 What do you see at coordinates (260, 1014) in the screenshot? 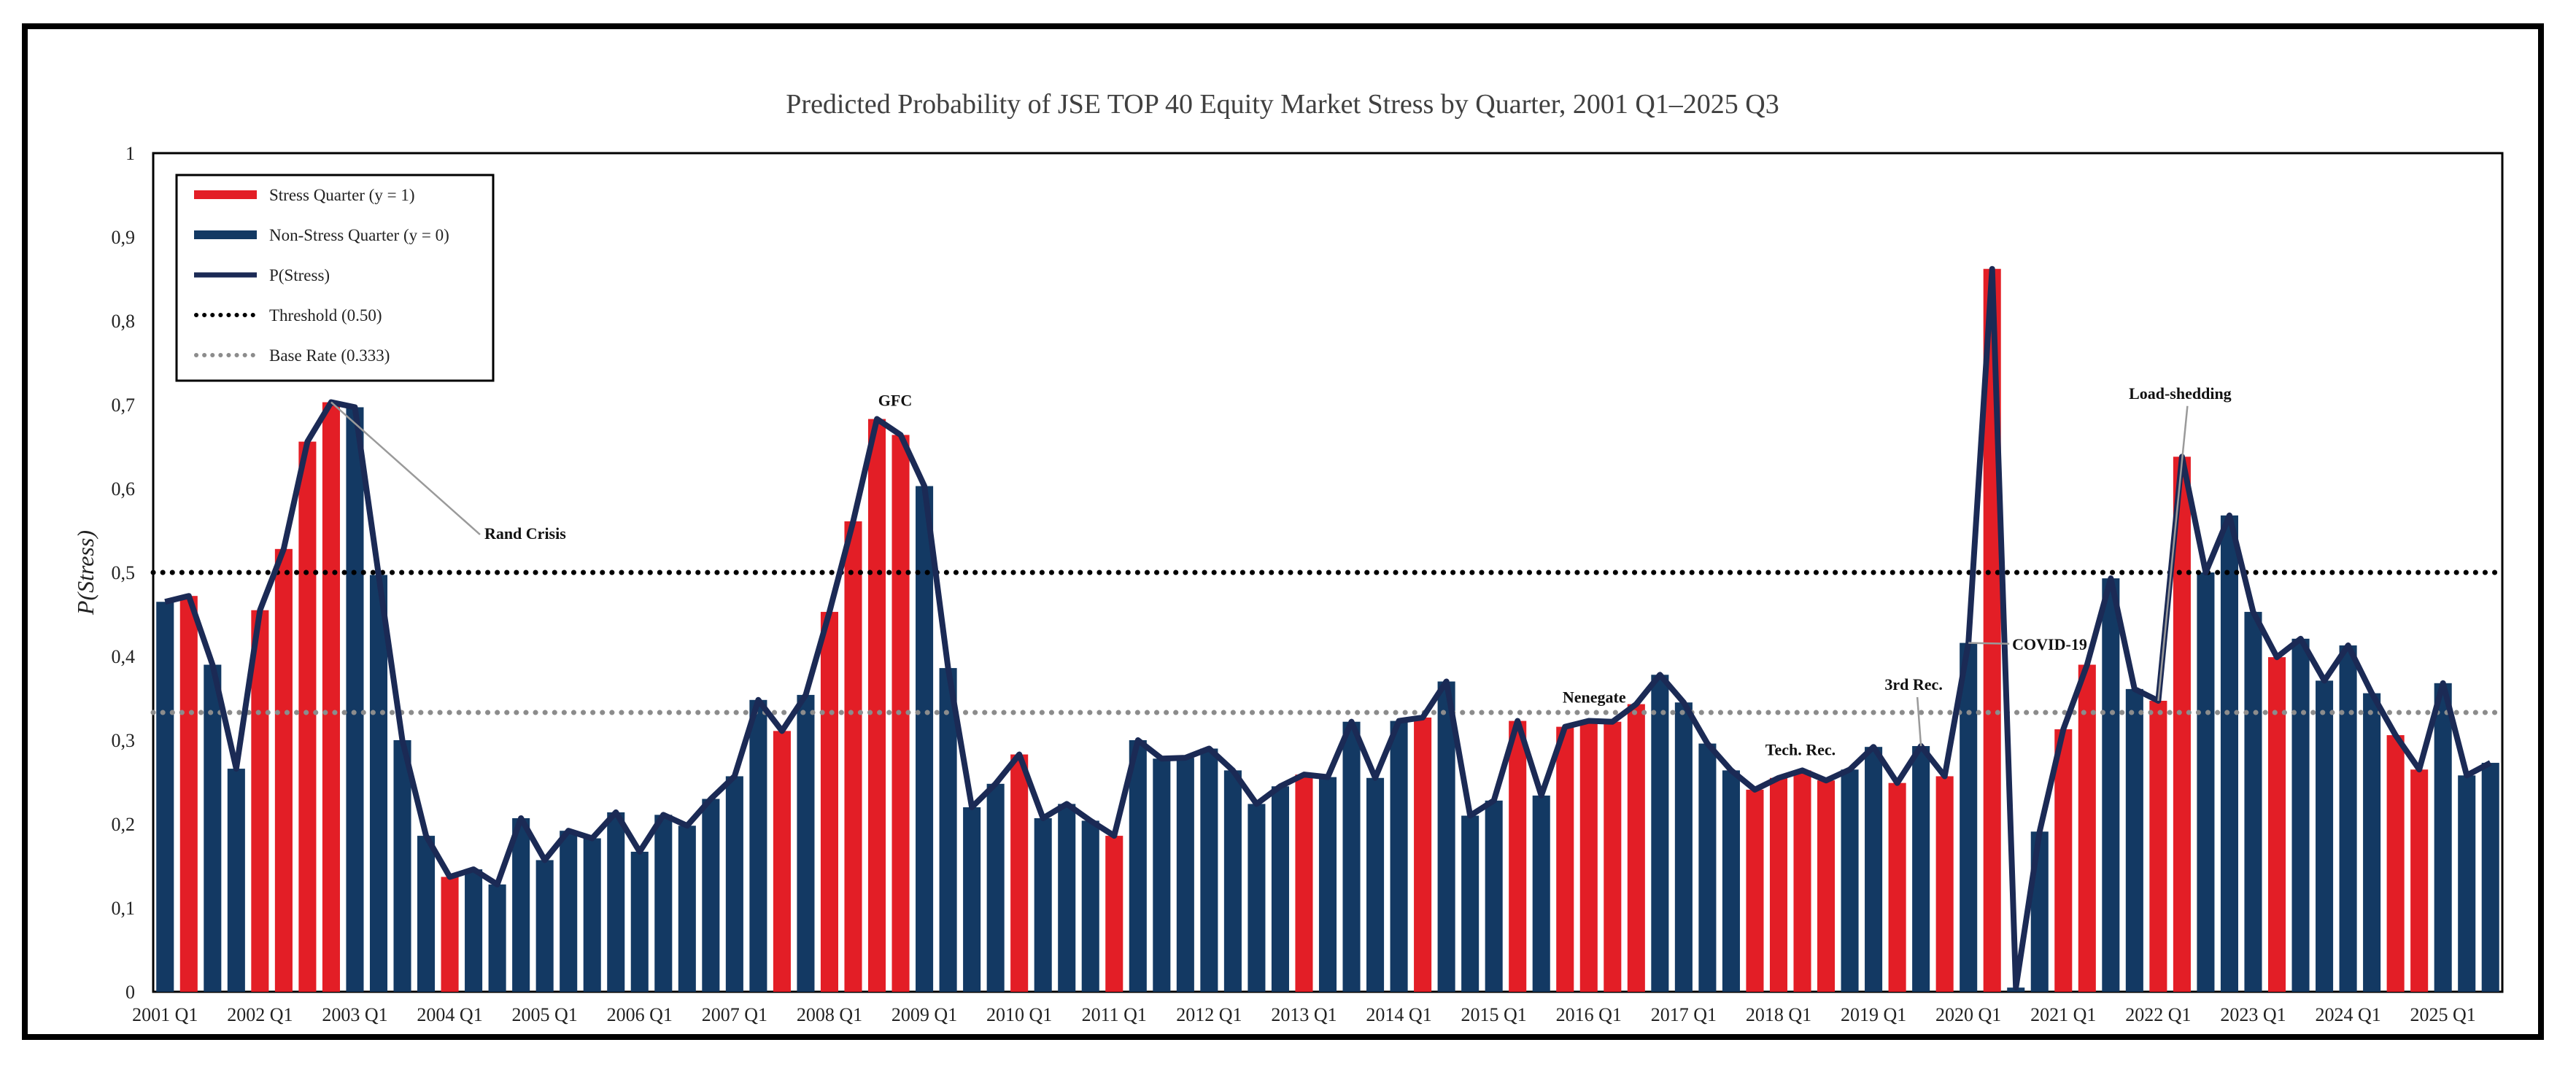
I see `x-tick-label: 2002 Q1` at bounding box center [260, 1014].